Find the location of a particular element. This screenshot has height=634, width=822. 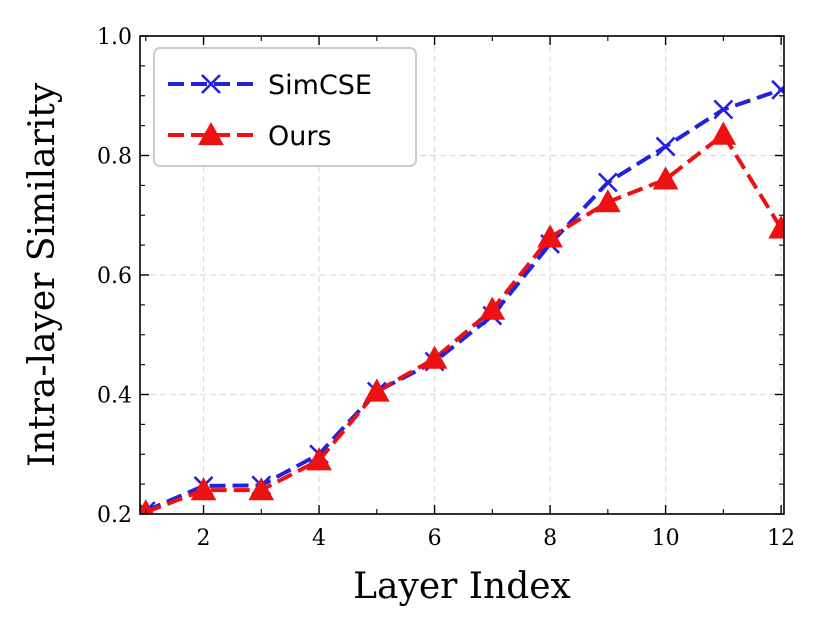

x-axis-title: Layer Index is located at coordinates (462, 586).